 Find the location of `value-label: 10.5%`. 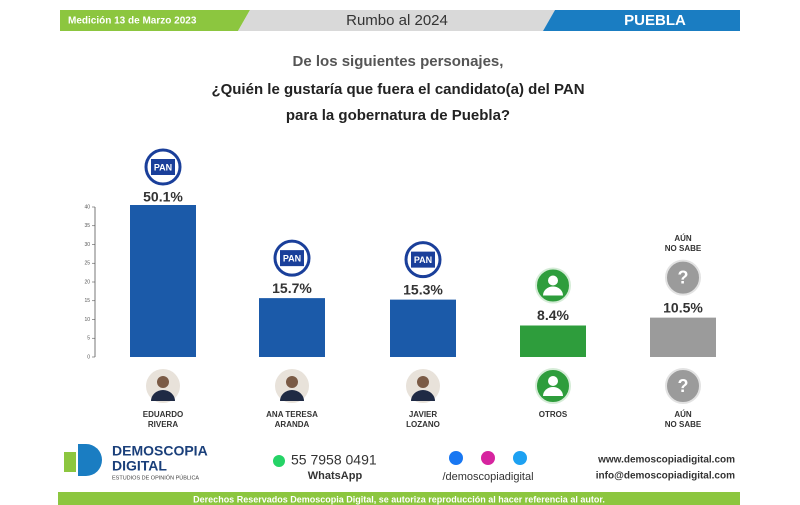

value-label: 10.5% is located at coordinates (683, 307).